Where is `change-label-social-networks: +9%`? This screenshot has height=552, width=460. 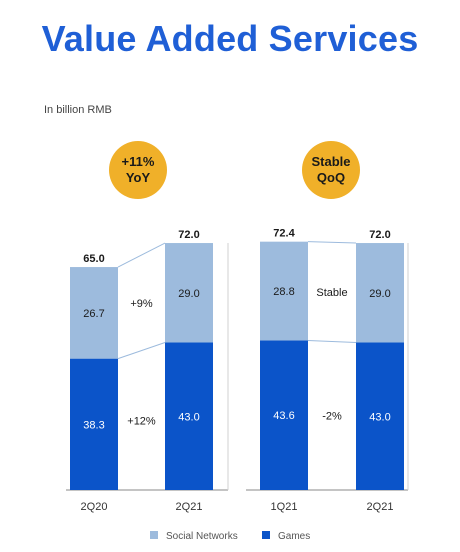 change-label-social-networks: +9% is located at coordinates (141, 304).